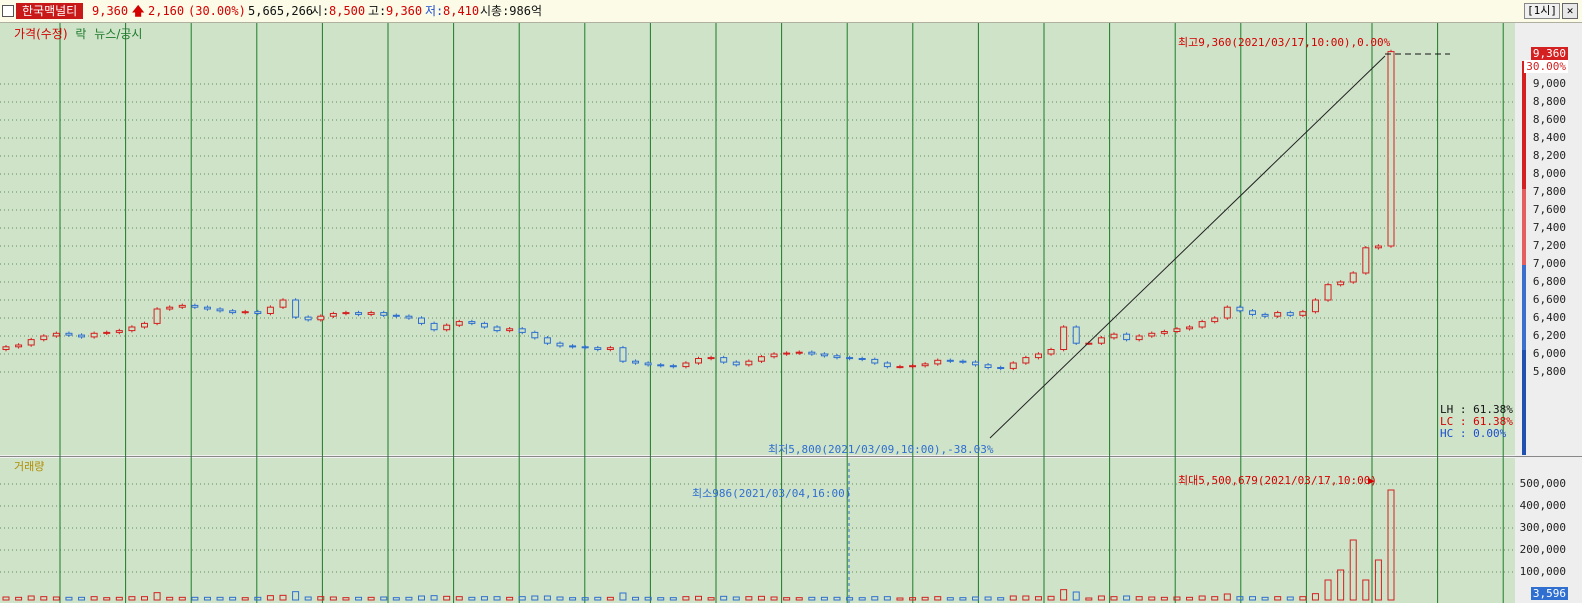 The height and width of the screenshot is (603, 1582). I want to click on price-tick-label: 6,600, so click(1549, 299).